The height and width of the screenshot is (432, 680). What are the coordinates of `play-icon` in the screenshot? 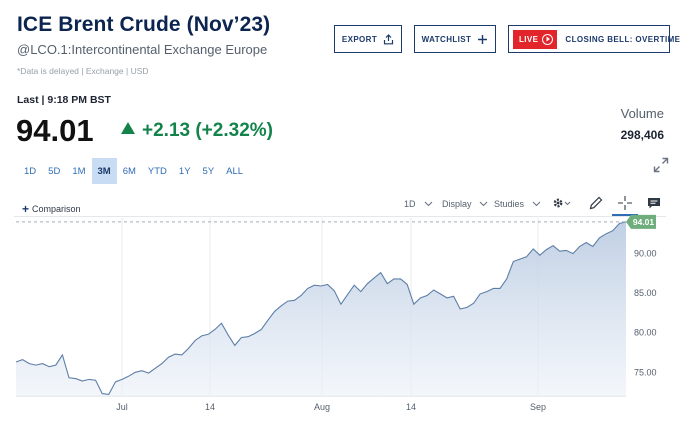 It's located at (548, 39).